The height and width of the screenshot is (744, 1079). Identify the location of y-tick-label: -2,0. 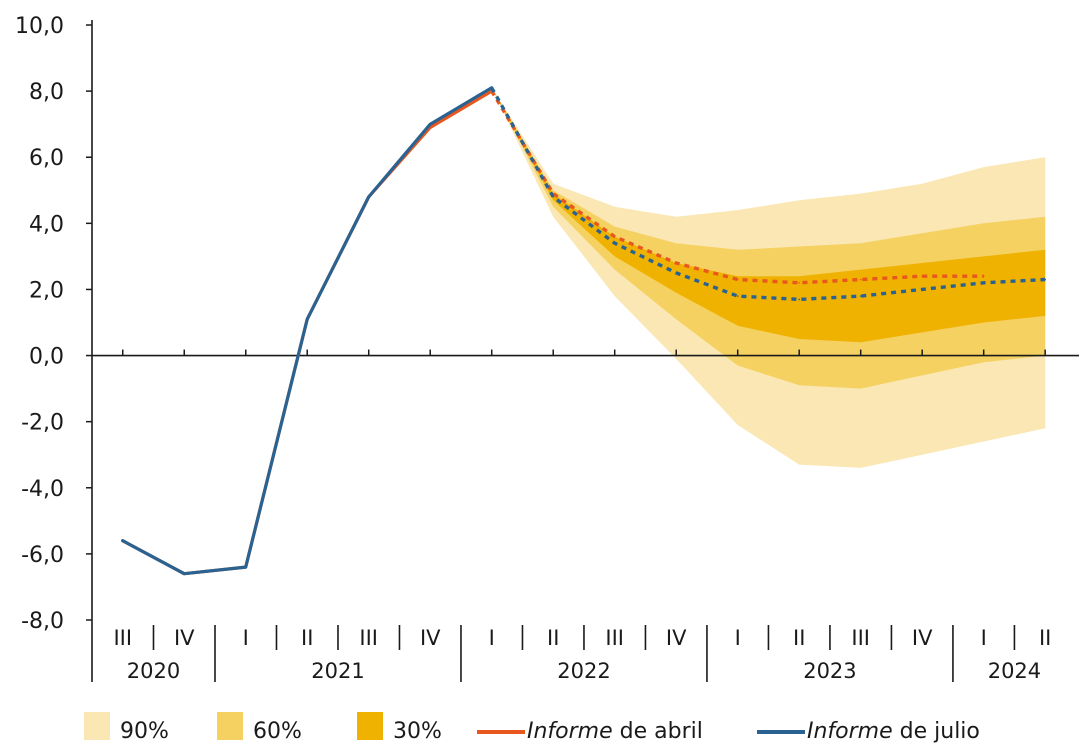
(42, 423).